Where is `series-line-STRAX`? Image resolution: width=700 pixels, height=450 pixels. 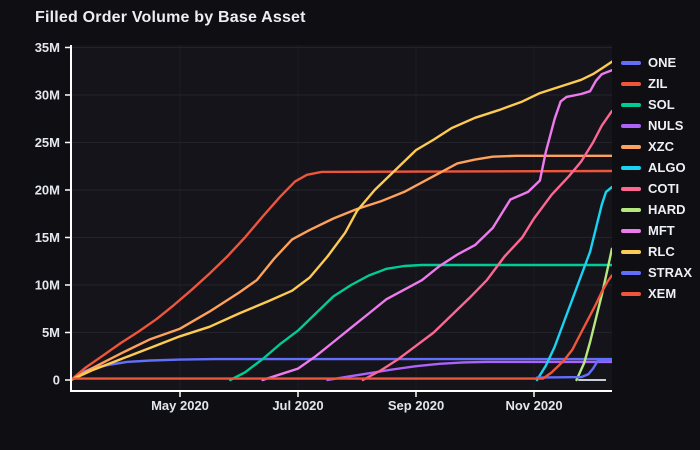 series-line-STRAX is located at coordinates (573, 369).